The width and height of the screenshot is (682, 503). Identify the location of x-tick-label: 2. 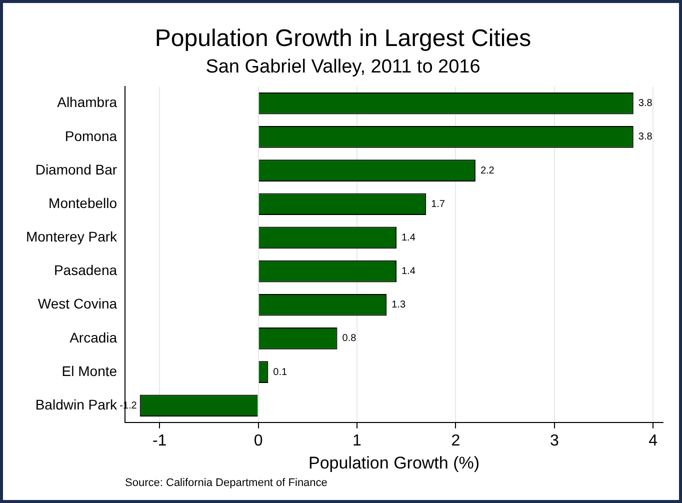
(455, 441).